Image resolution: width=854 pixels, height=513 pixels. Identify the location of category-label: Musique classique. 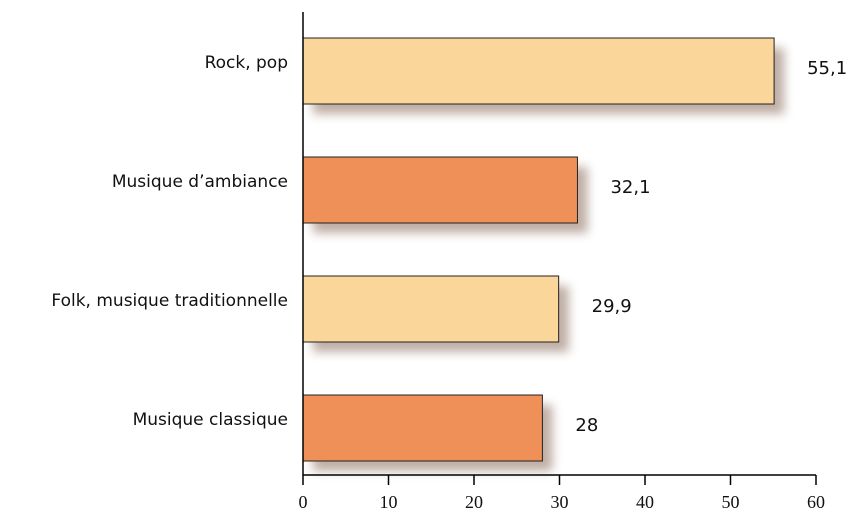
(210, 420).